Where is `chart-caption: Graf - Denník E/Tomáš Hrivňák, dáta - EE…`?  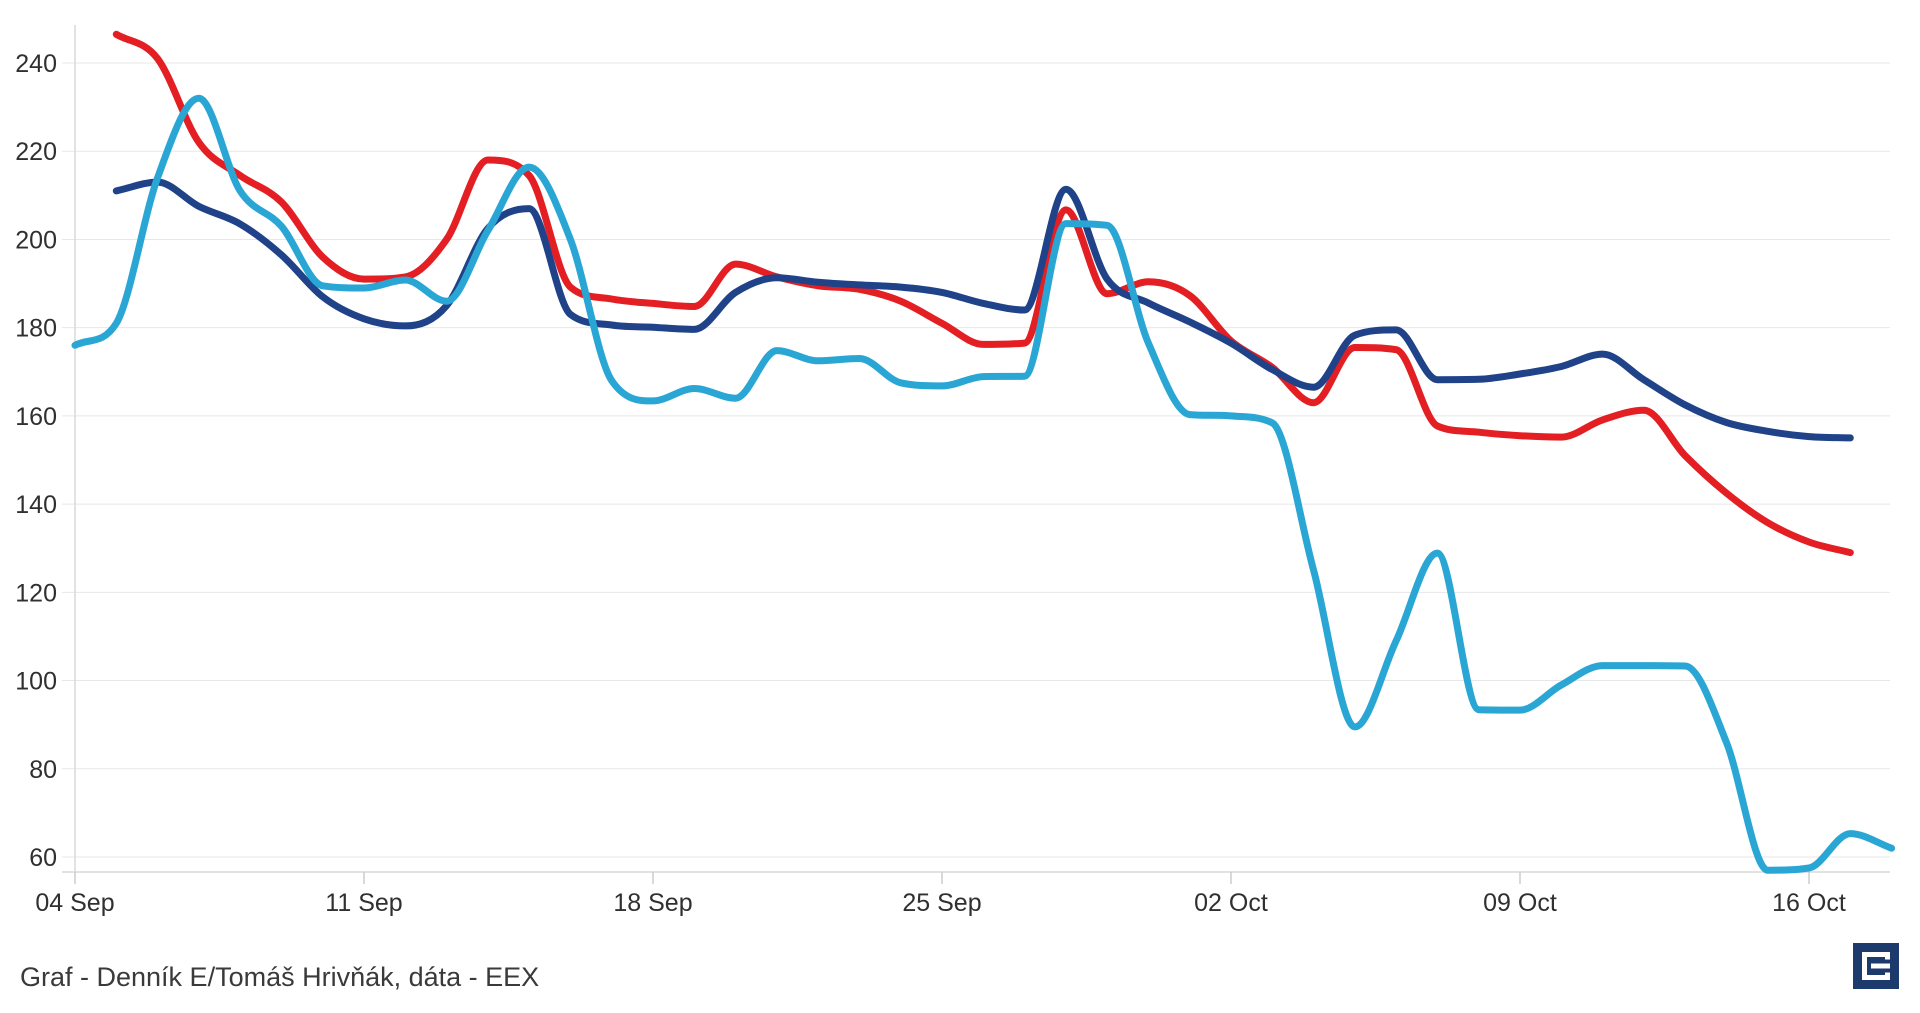 chart-caption: Graf - Denník E/Tomáš Hrivňák, dáta - EE… is located at coordinates (280, 977).